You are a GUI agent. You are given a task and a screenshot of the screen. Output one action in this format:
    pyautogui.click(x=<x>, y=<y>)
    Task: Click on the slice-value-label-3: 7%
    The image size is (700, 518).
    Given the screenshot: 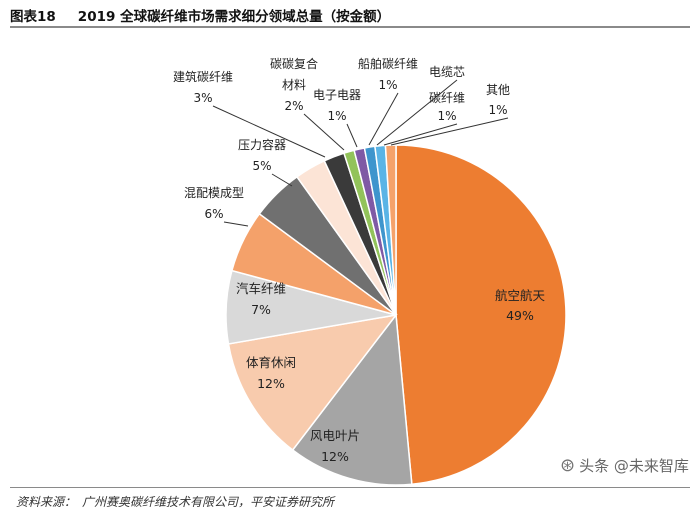 What is the action you would take?
    pyautogui.click(x=261, y=309)
    